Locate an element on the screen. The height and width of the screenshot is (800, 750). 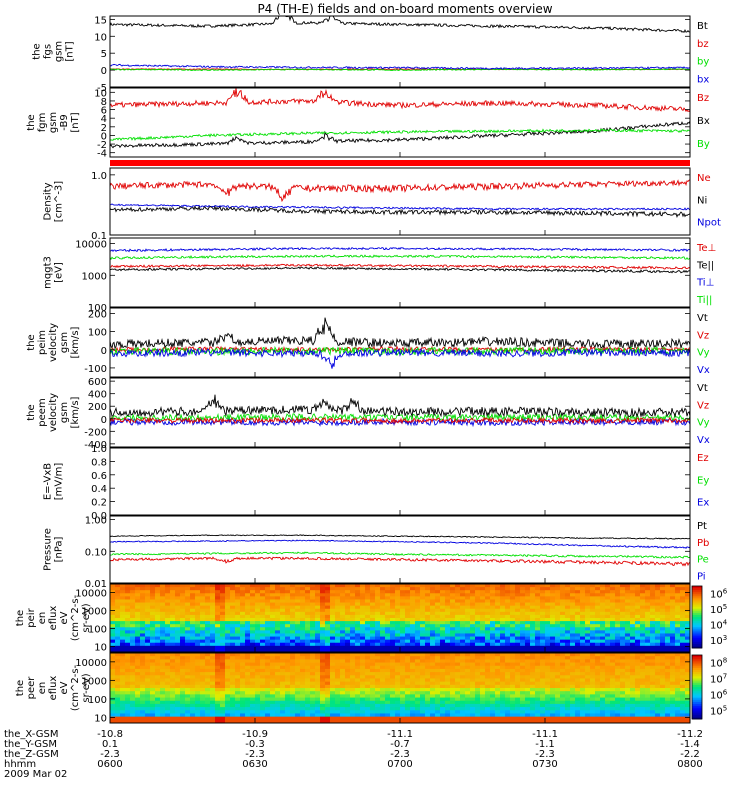
legend-label: Vx is located at coordinates (703, 440).